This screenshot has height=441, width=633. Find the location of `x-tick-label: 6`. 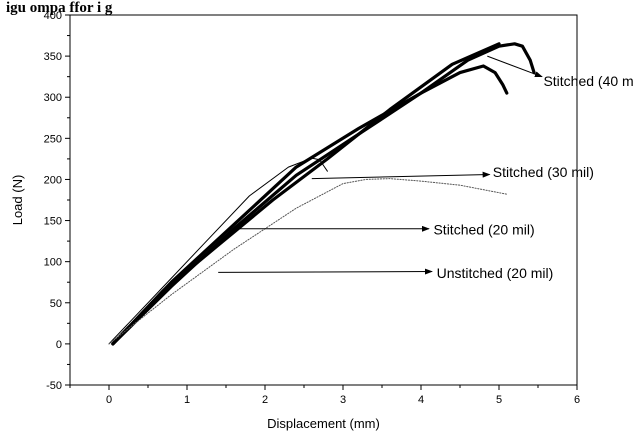

x-tick-label: 6 is located at coordinates (577, 400).